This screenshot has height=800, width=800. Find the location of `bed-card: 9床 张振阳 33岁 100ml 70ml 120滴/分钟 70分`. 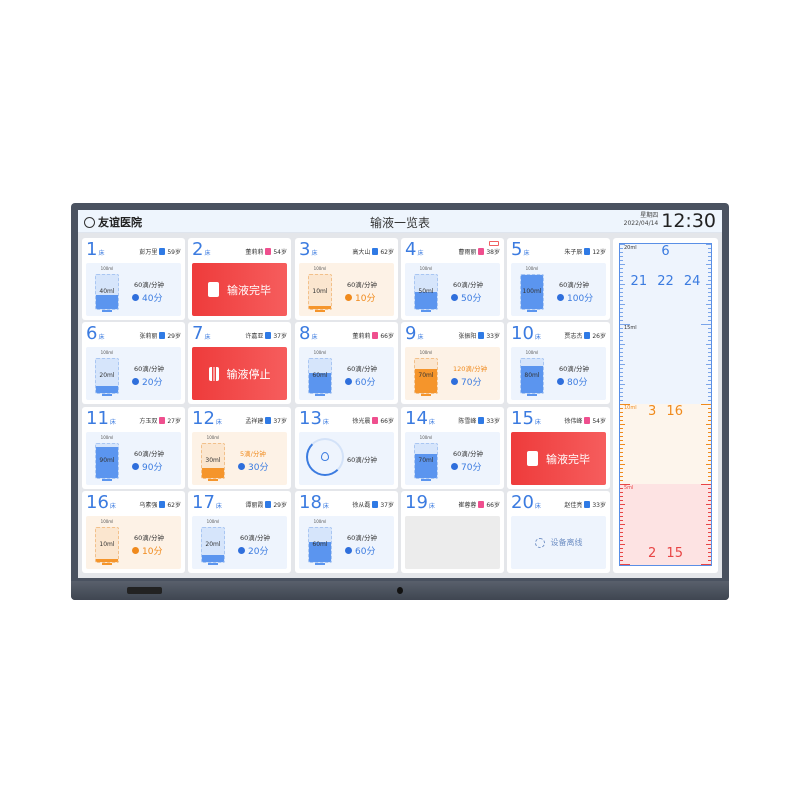

bed-card: 9床 张振阳 33岁 100ml 70ml 120滴/分钟 70分 is located at coordinates (452, 363).